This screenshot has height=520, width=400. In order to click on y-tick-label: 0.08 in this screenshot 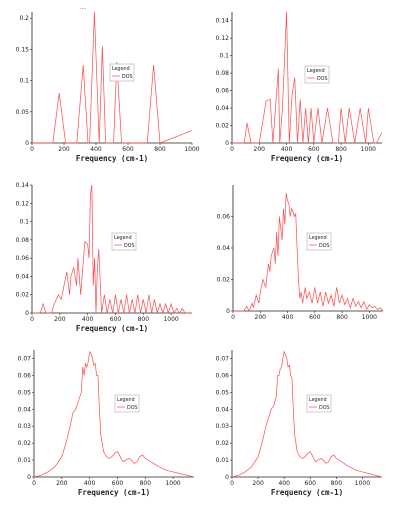, I will do `click(23, 240)`.